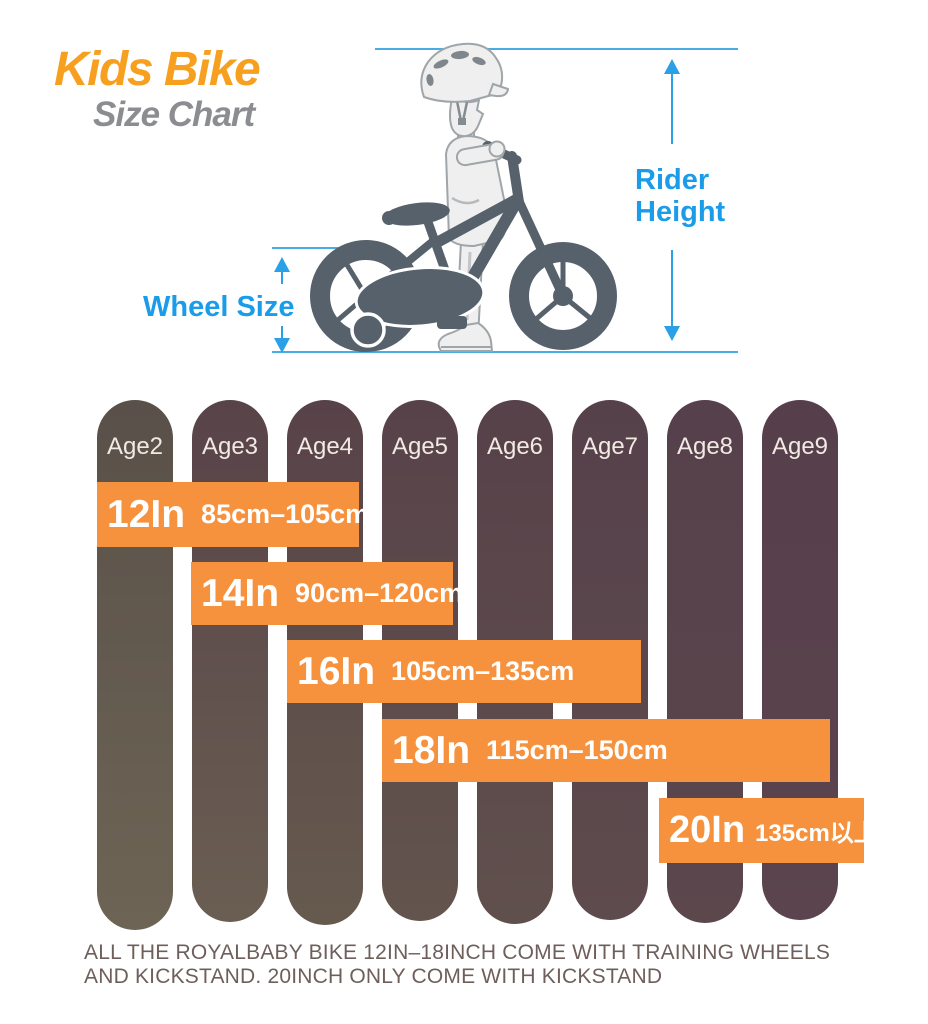 This screenshot has width=928, height=1024. Describe the element at coordinates (462, 121) in the screenshot. I see `helmet-strap-buckle` at that location.